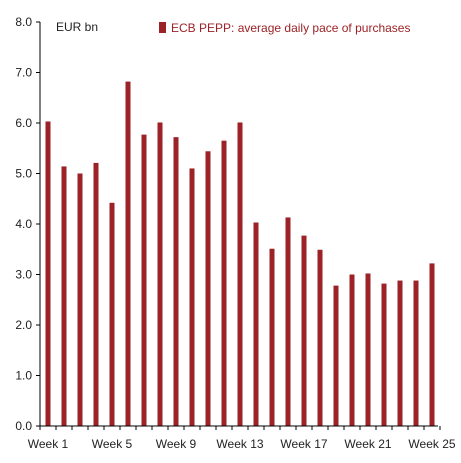 The height and width of the screenshot is (463, 461). What do you see at coordinates (23, 224) in the screenshot?
I see `y-tick-label: 4.0` at bounding box center [23, 224].